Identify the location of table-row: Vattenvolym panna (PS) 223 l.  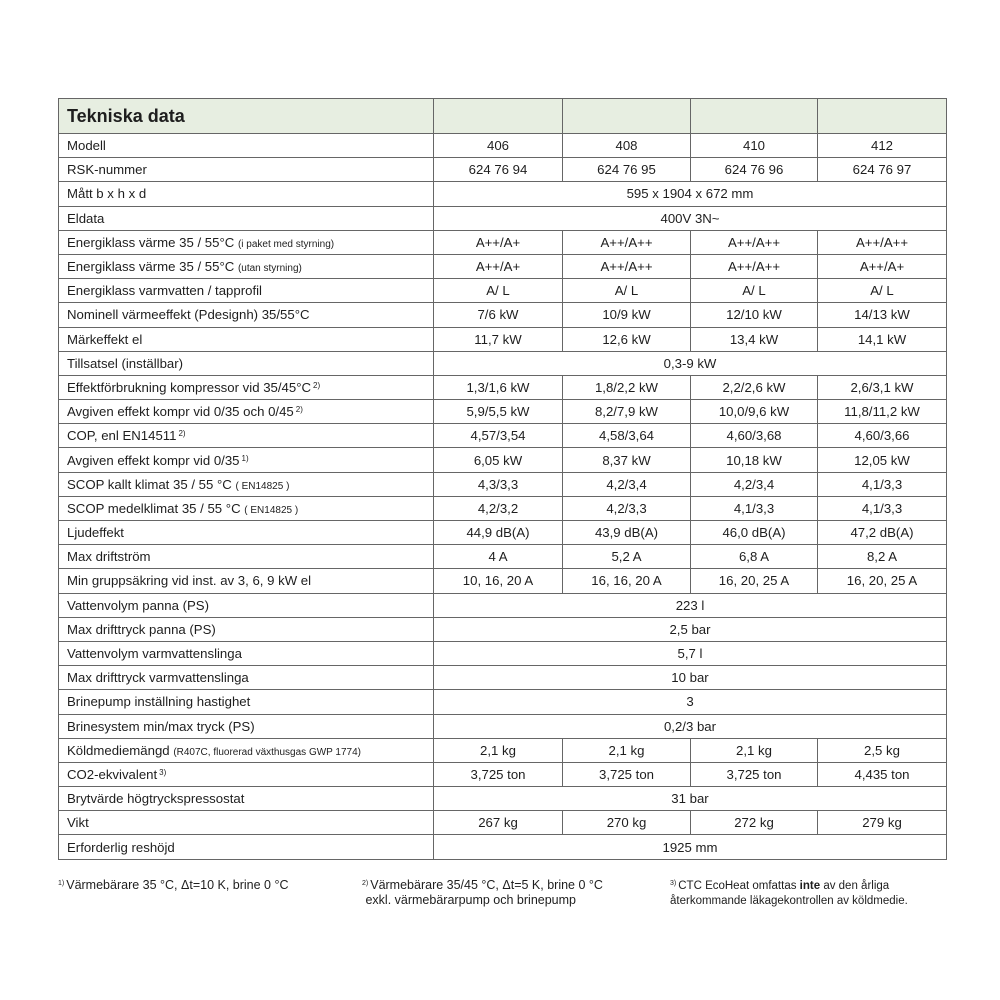
(502, 605).